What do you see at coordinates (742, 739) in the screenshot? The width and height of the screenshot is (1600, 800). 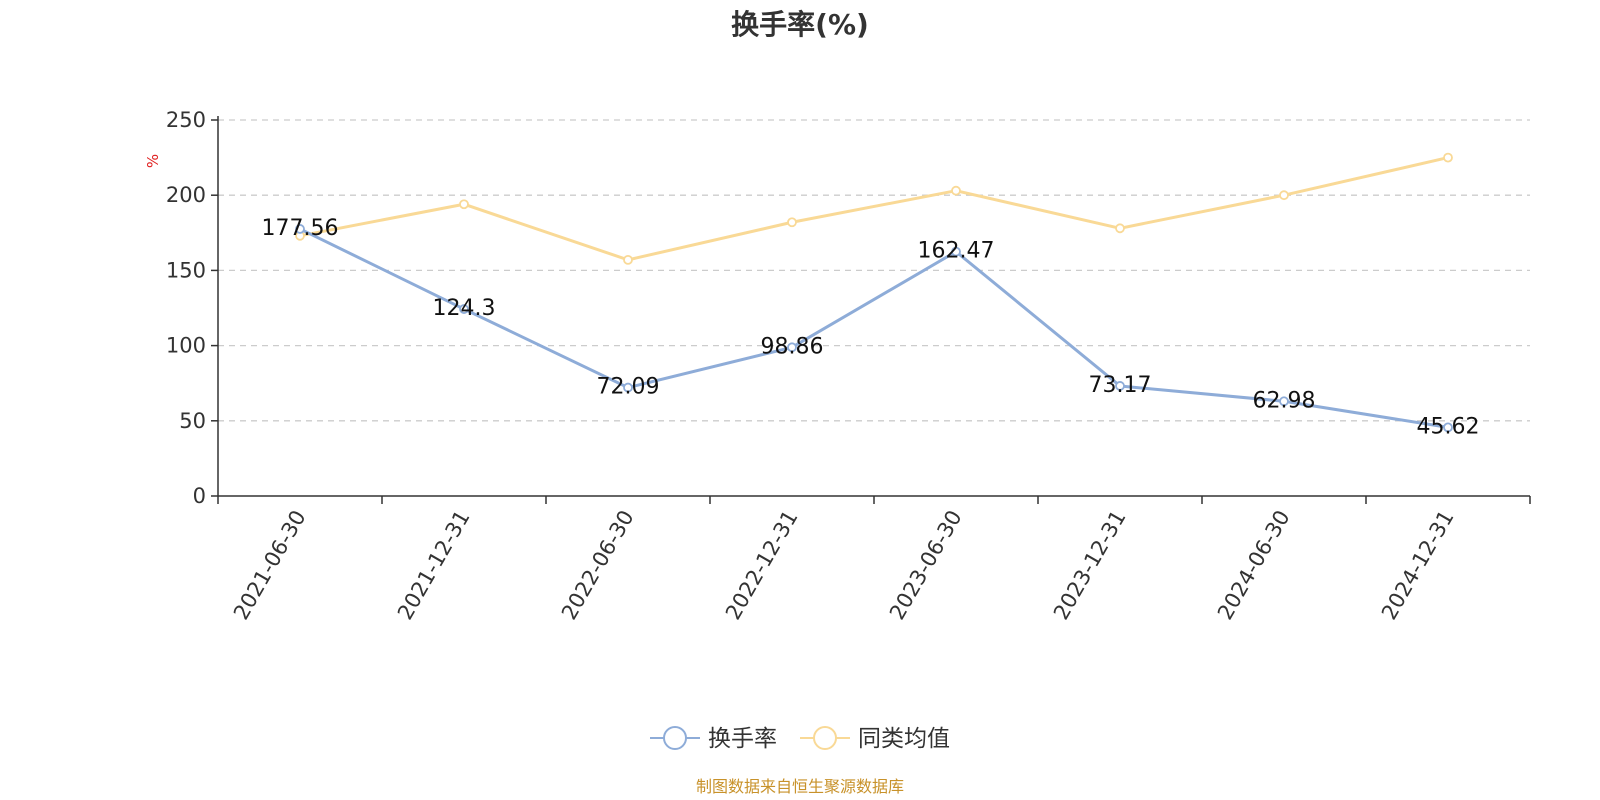 I see `legend-entry: 换手率` at bounding box center [742, 739].